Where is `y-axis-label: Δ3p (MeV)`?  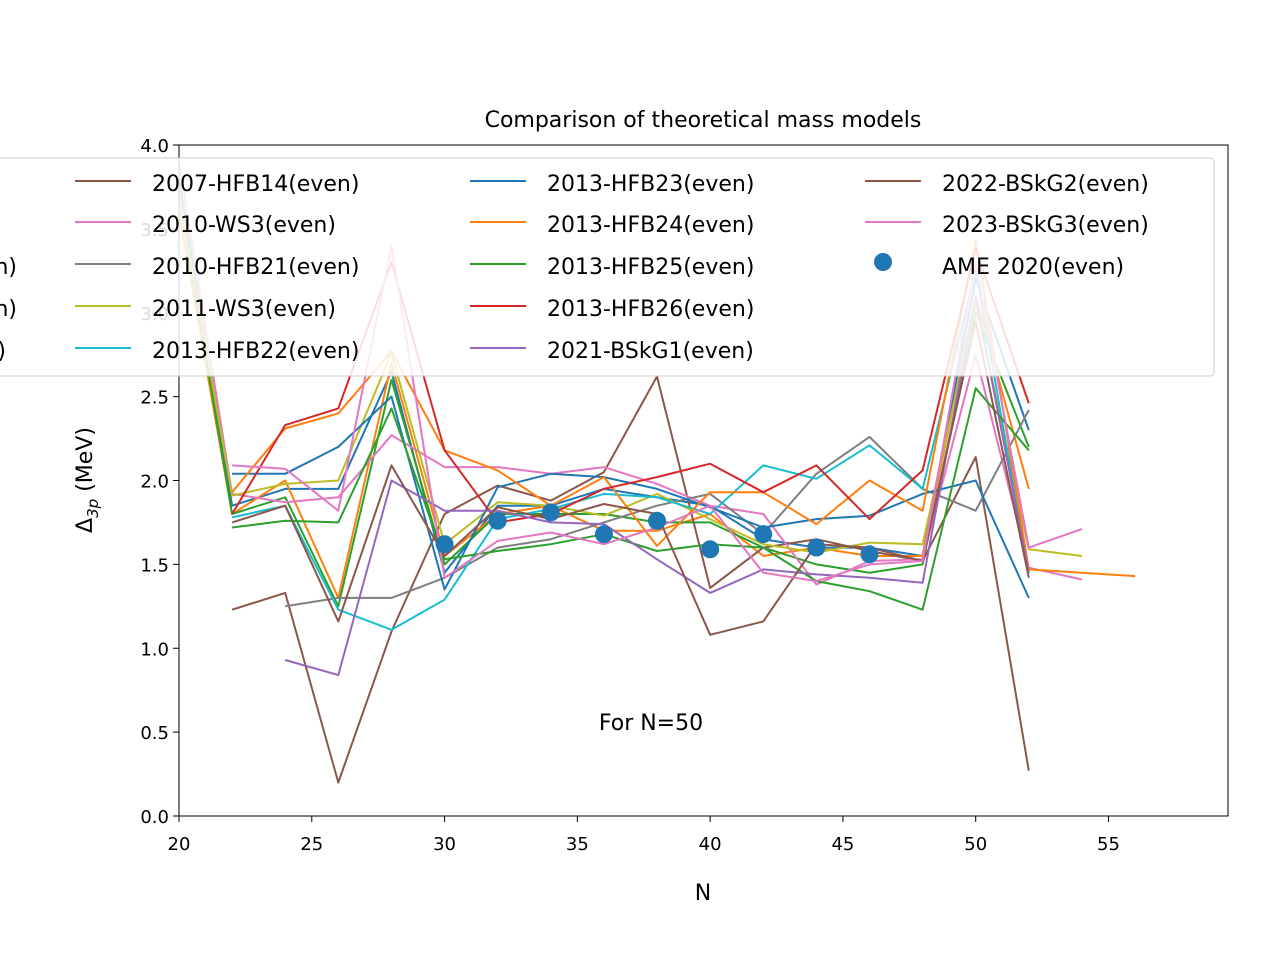
y-axis-label: Δ3p (MeV) is located at coordinates (87, 480).